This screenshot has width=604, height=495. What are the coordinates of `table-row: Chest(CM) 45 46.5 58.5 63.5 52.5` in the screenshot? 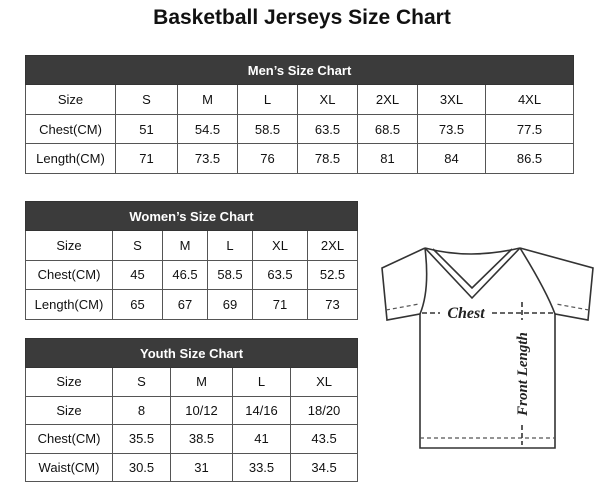 It's located at (191, 274).